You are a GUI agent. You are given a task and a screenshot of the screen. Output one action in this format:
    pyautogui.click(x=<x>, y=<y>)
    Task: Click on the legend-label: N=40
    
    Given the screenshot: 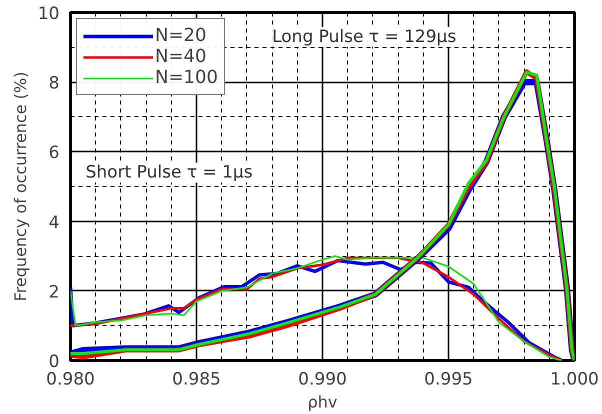 What is the action you would take?
    pyautogui.click(x=180, y=56)
    